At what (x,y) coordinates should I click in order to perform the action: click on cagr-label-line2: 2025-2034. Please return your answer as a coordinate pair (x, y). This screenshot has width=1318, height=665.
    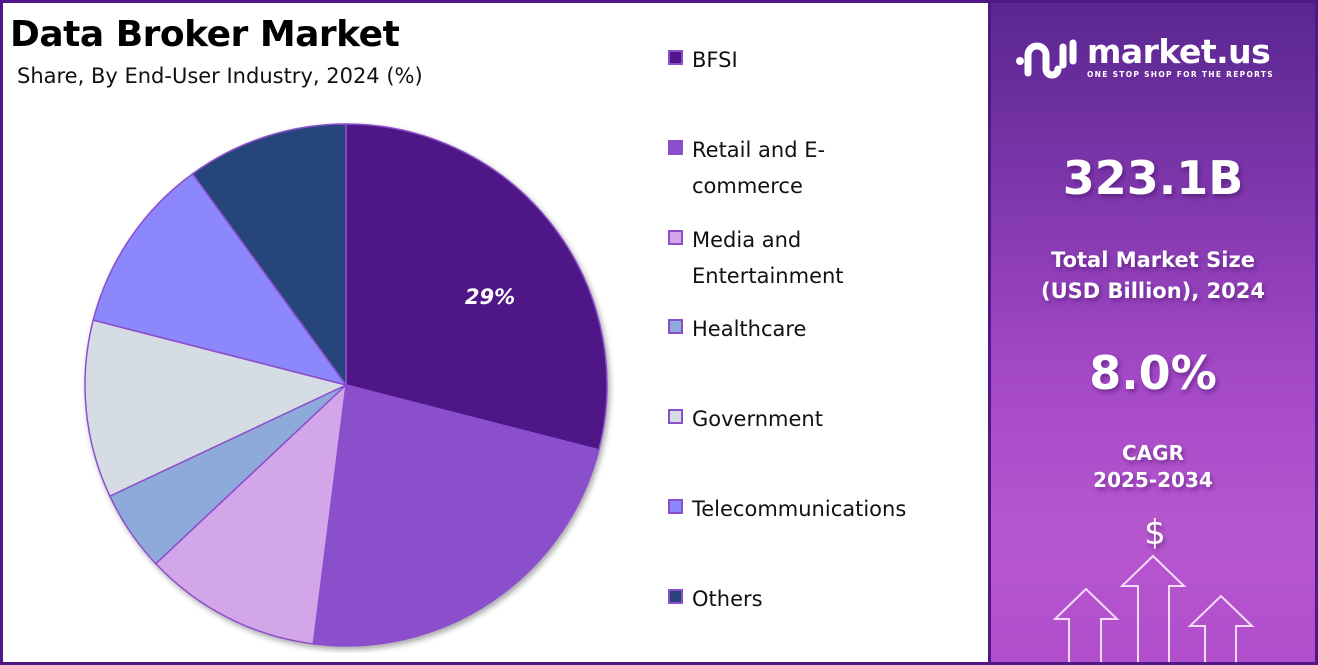
    Looking at the image, I should click on (1153, 480).